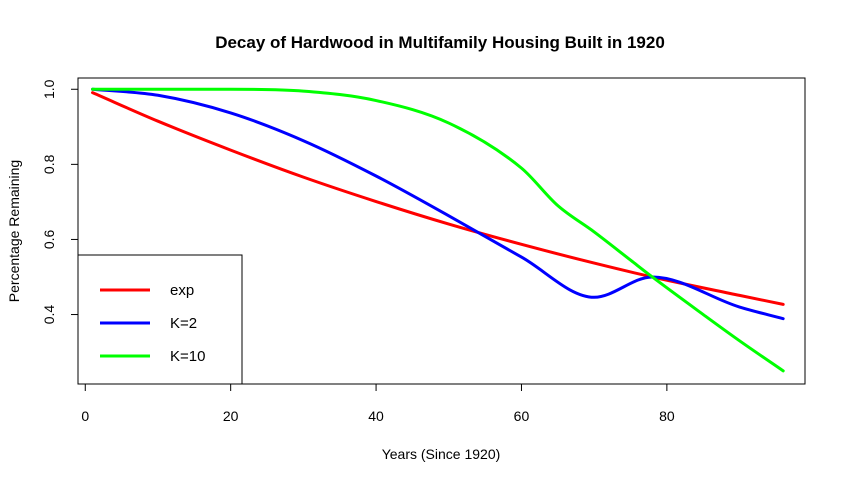 The height and width of the screenshot is (484, 845). Describe the element at coordinates (49, 315) in the screenshot. I see `y-tick-label: 0.4` at that location.